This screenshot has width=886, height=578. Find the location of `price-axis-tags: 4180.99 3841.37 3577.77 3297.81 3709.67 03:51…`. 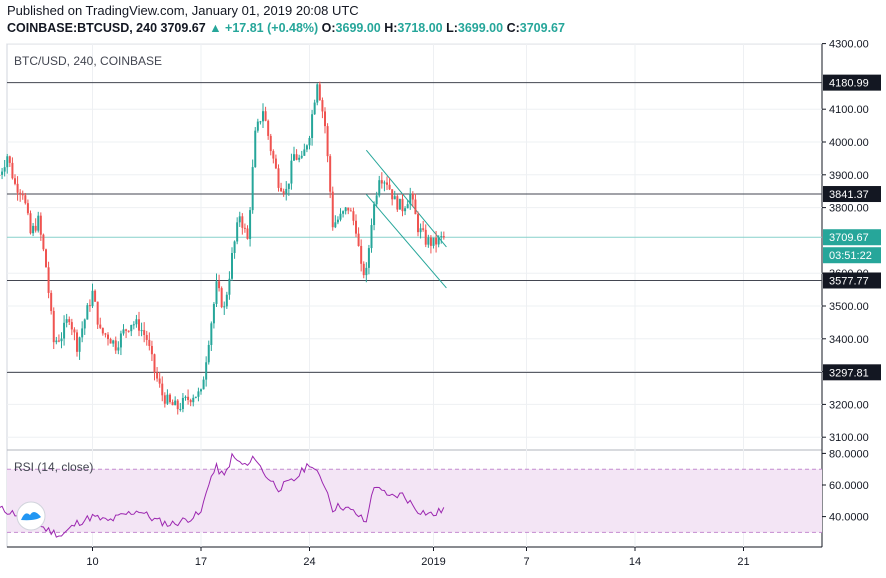

price-axis-tags: 4180.99 3841.37 3577.77 3297.81 3709.67 03:51… is located at coordinates (852, 227).